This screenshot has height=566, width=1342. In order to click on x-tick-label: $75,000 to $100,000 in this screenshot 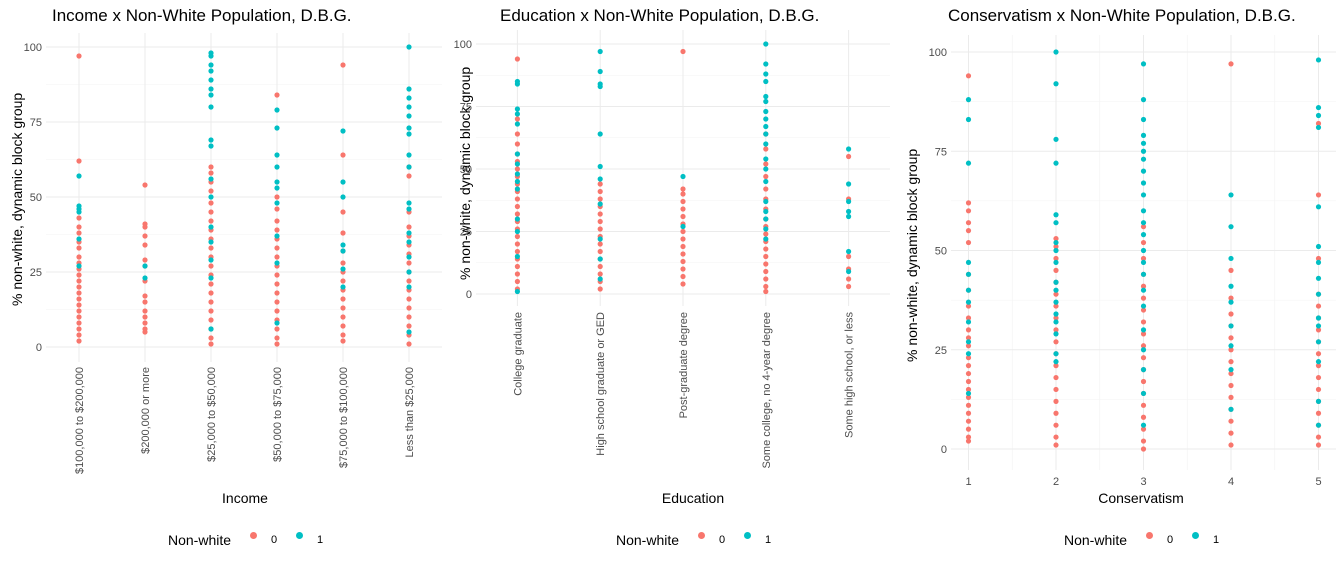, I will do `click(344, 417)`.